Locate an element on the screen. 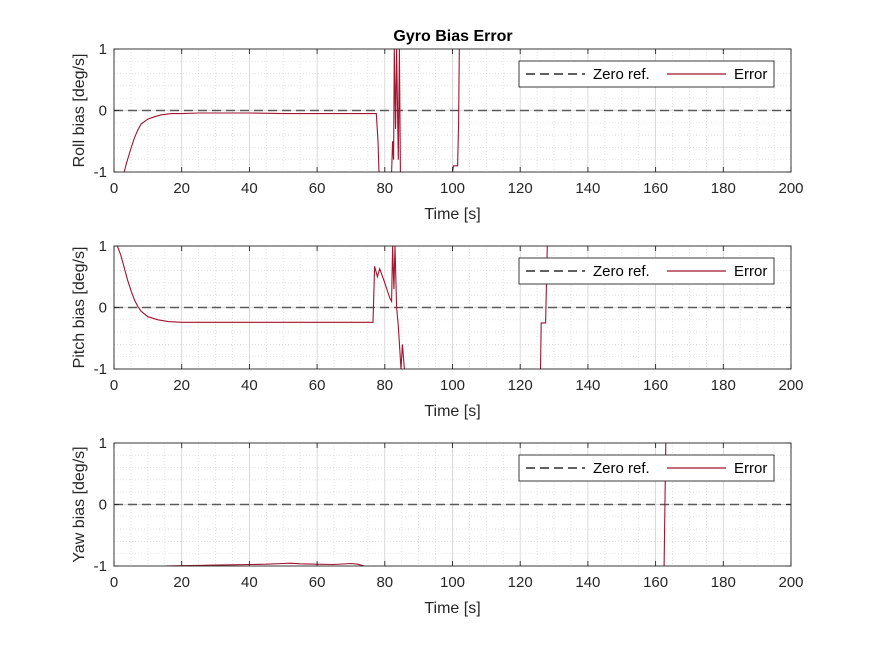 The image size is (875, 656). pitch-x-axis-label: Time [s] is located at coordinates (452, 411).